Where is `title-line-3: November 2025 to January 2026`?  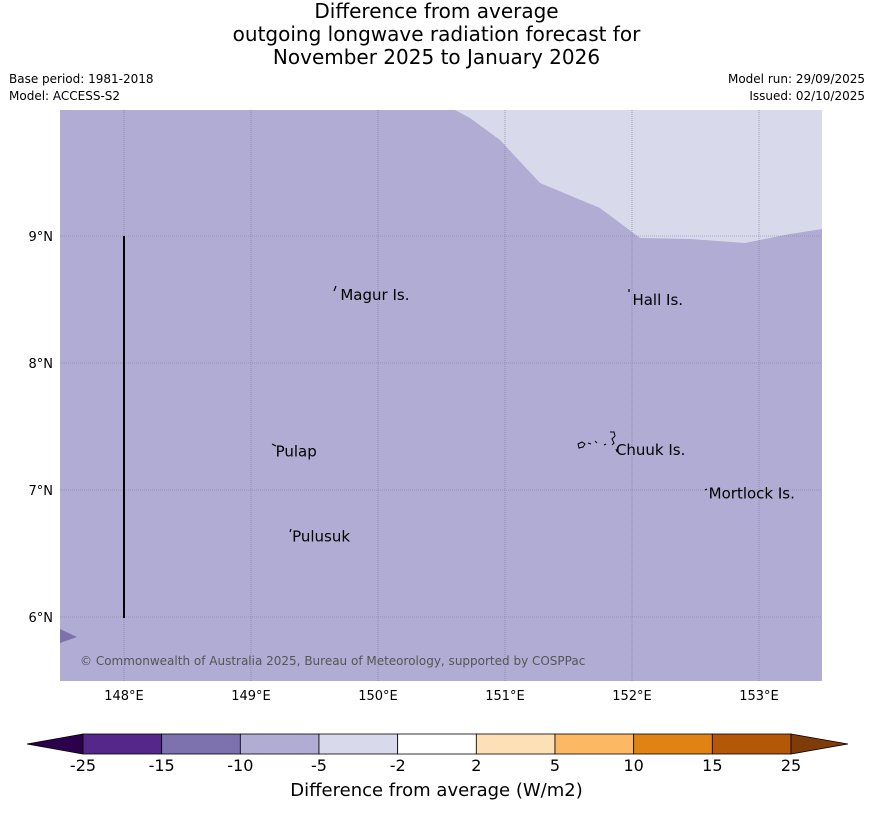 title-line-3: November 2025 to January 2026 is located at coordinates (436, 57).